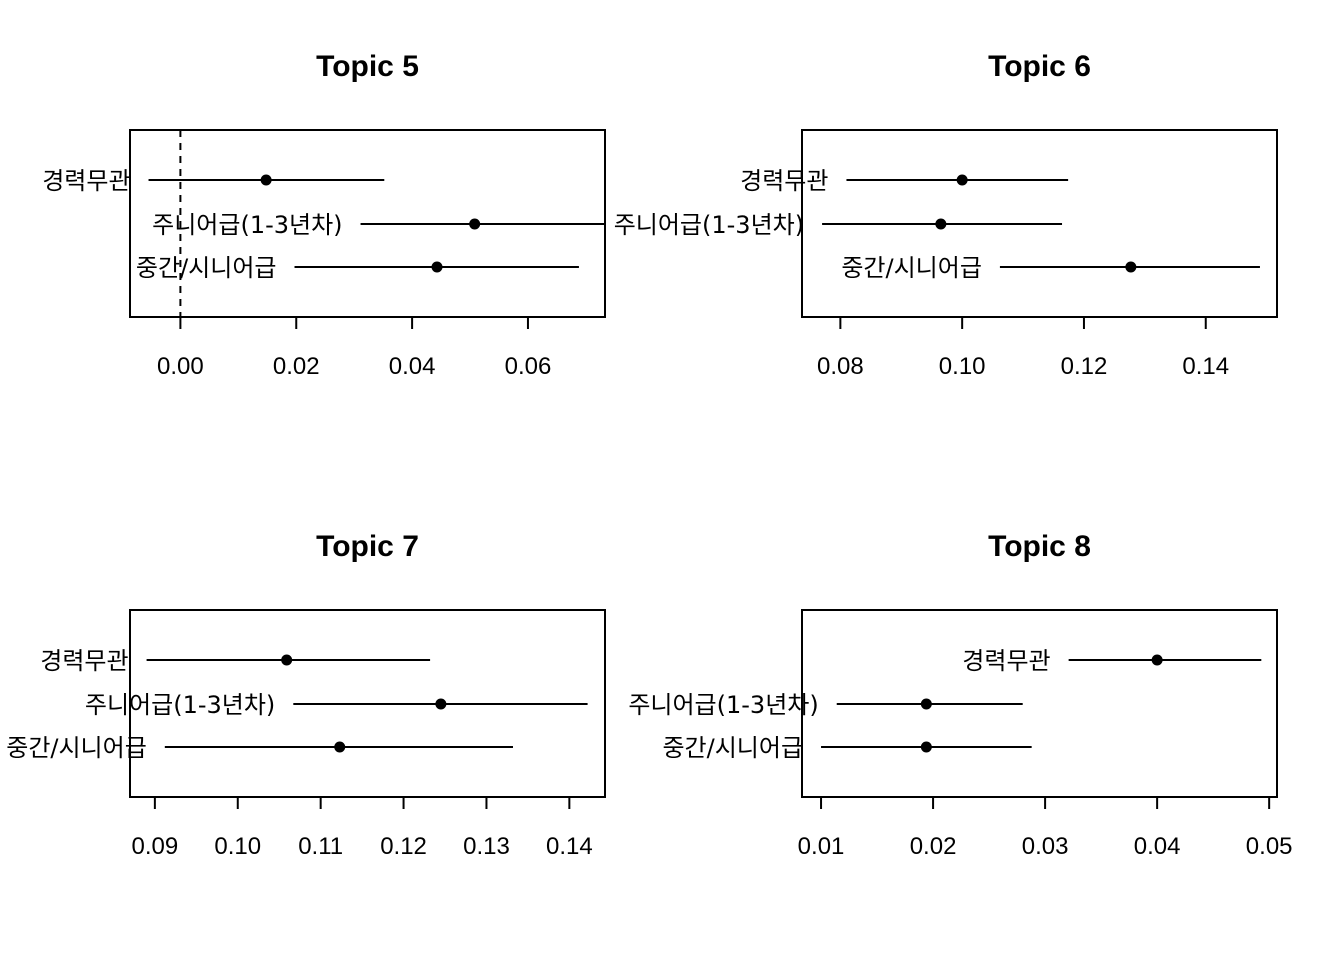 The image size is (1344, 960). I want to click on x-tick-label: 0.08, so click(840, 366).